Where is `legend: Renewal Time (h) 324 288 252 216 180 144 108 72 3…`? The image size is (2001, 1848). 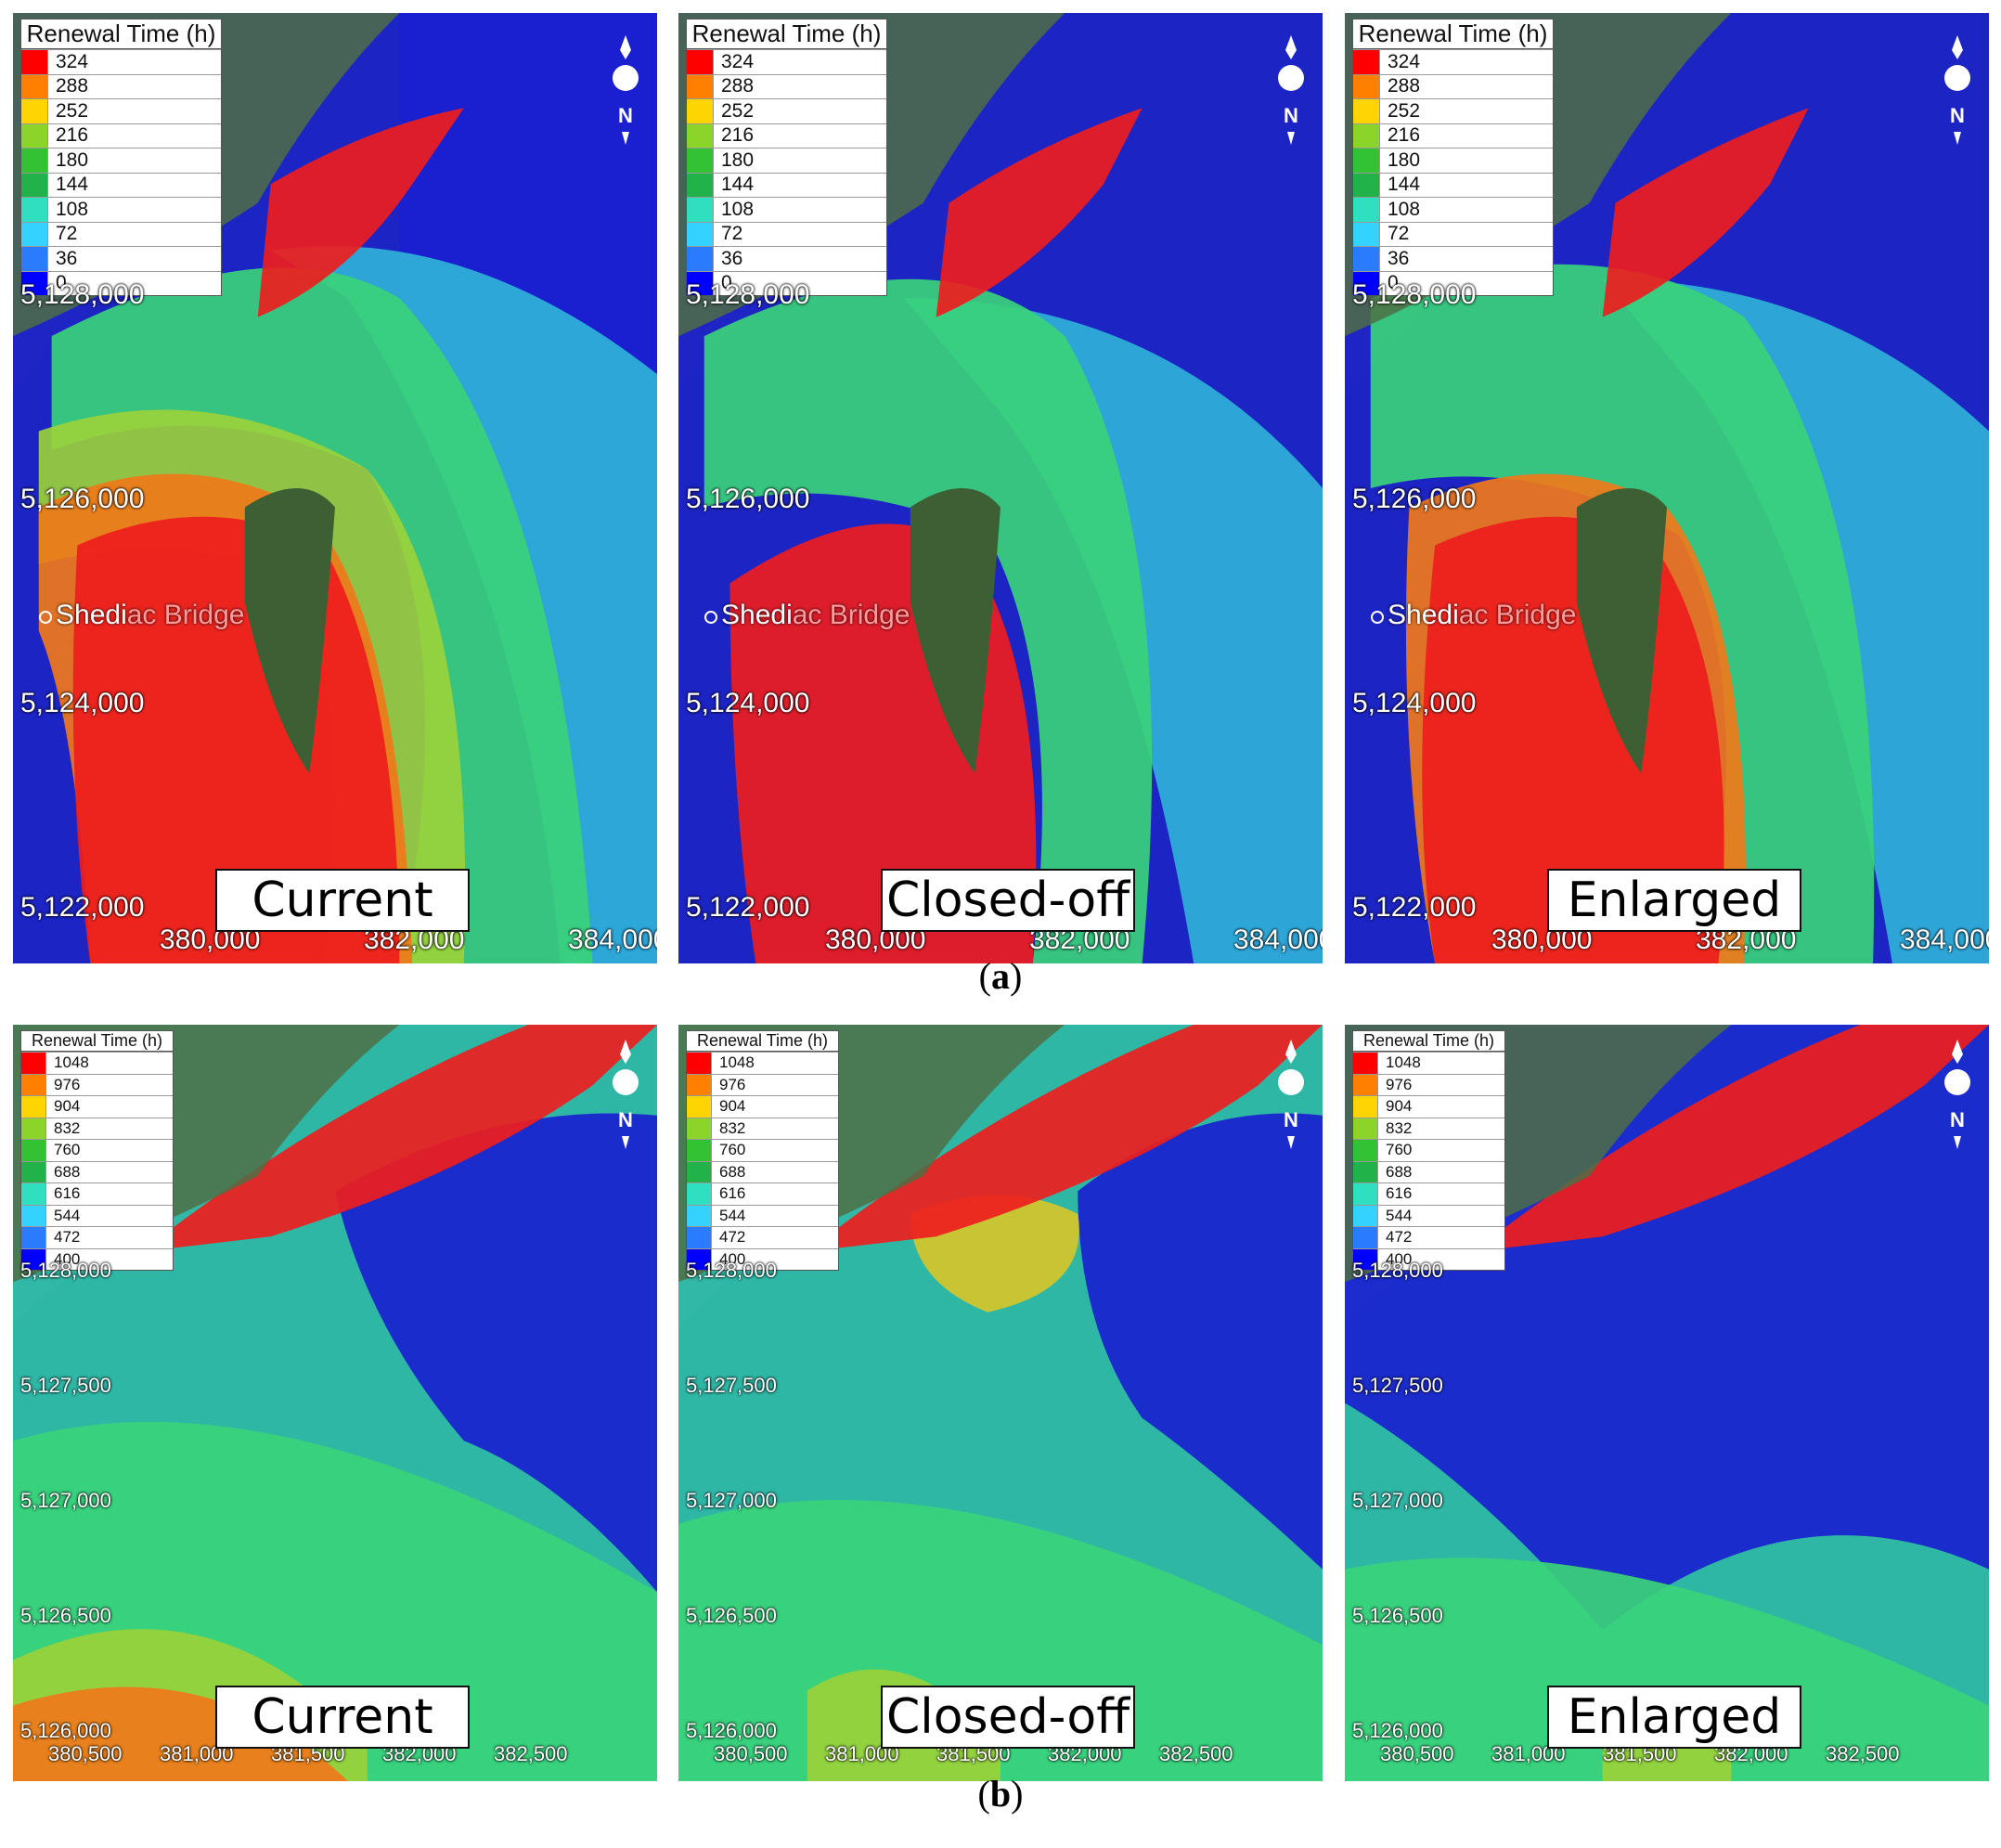 legend: Renewal Time (h) 324 288 252 216 180 144 108 72 3… is located at coordinates (786, 157).